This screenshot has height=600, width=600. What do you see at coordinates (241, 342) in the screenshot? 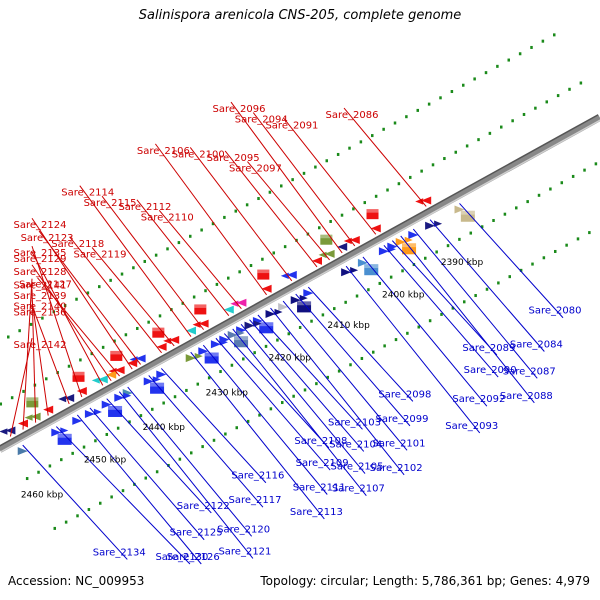
I see `forward-gene-block` at bounding box center [241, 342].